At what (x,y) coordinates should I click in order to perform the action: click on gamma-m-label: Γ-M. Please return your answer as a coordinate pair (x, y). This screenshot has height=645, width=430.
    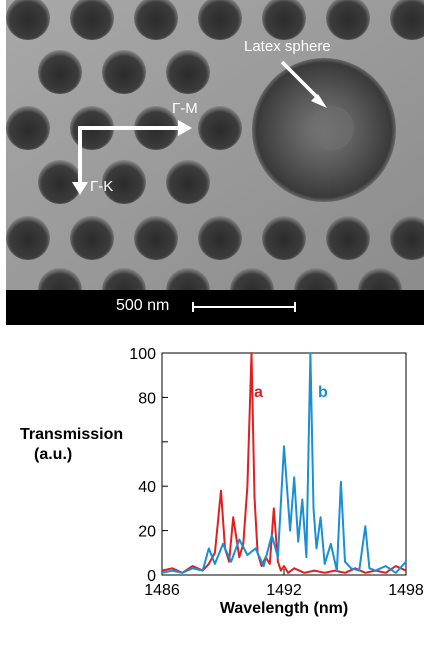
    Looking at the image, I should click on (185, 108).